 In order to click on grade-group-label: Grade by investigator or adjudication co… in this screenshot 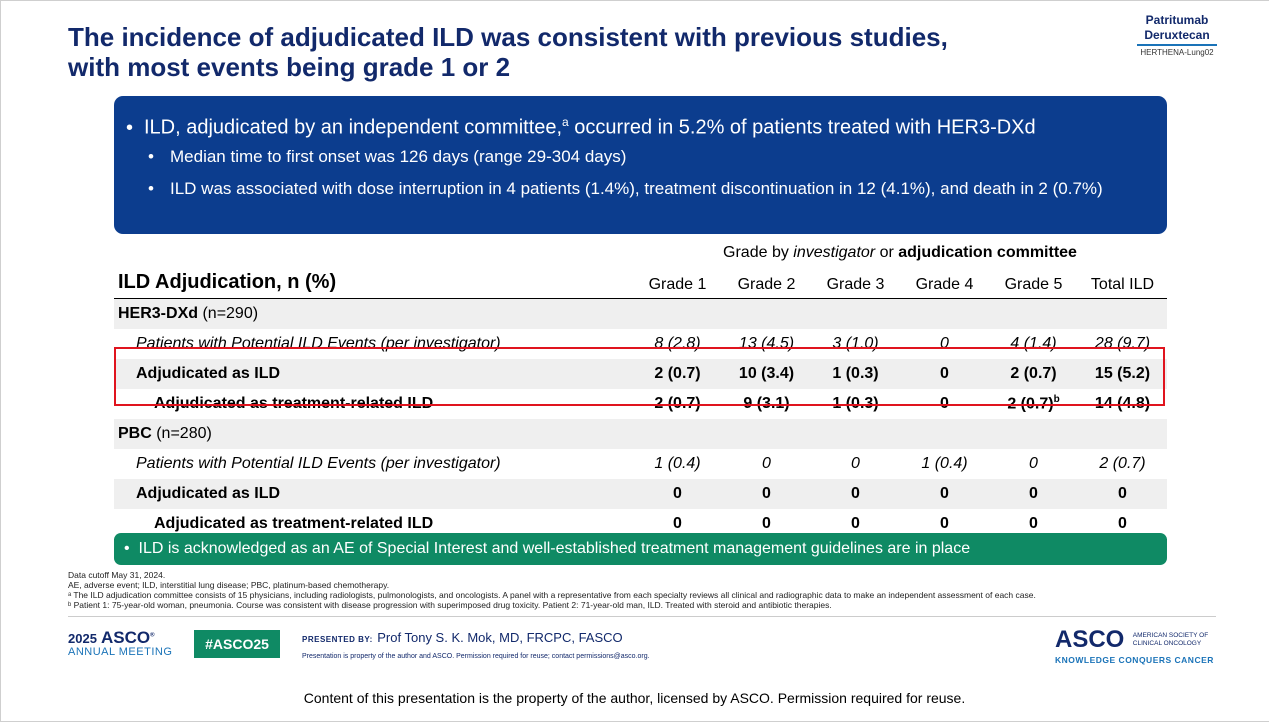, I will do `click(900, 252)`.